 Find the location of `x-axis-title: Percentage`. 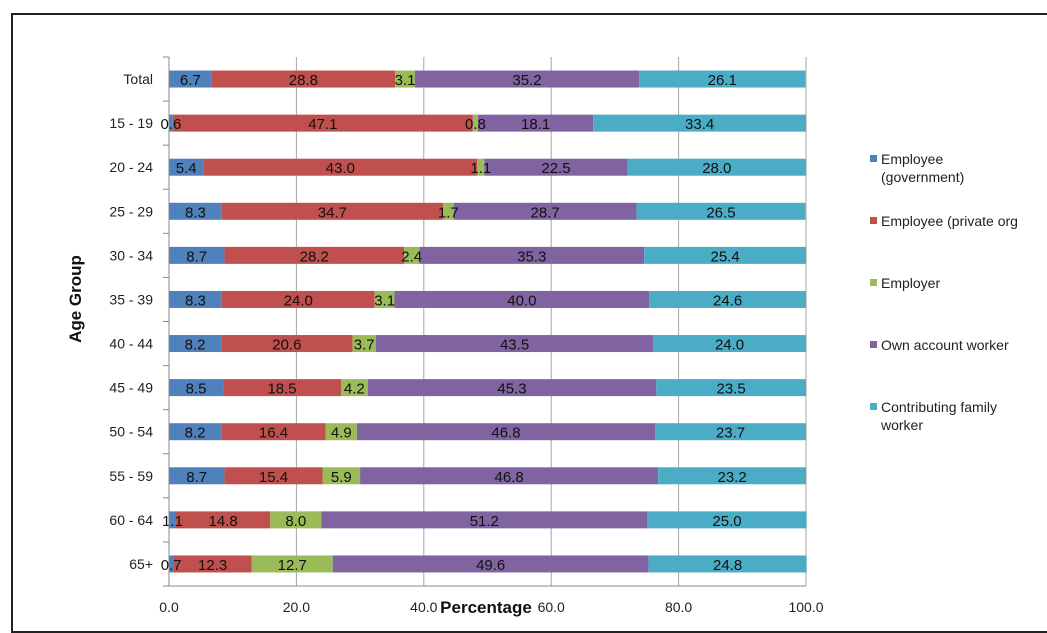

x-axis-title: Percentage is located at coordinates (486, 607).